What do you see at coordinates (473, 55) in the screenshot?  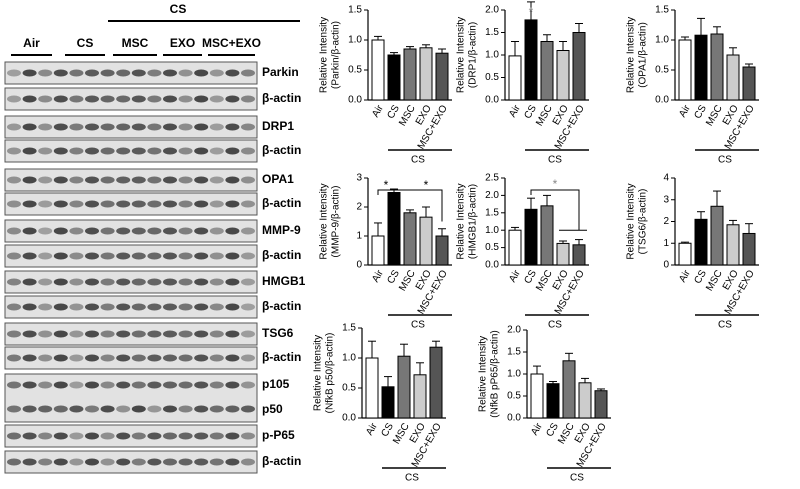 I see `y-axis-label: (DRP1/β-actin)` at bounding box center [473, 55].